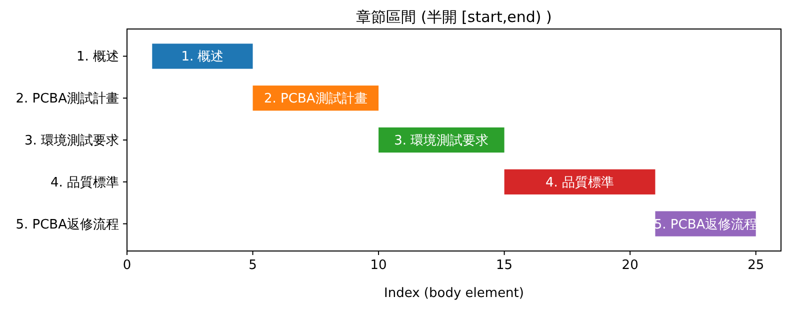  Describe the element at coordinates (756, 265) in the screenshot. I see `x-tick-label: 25` at that location.